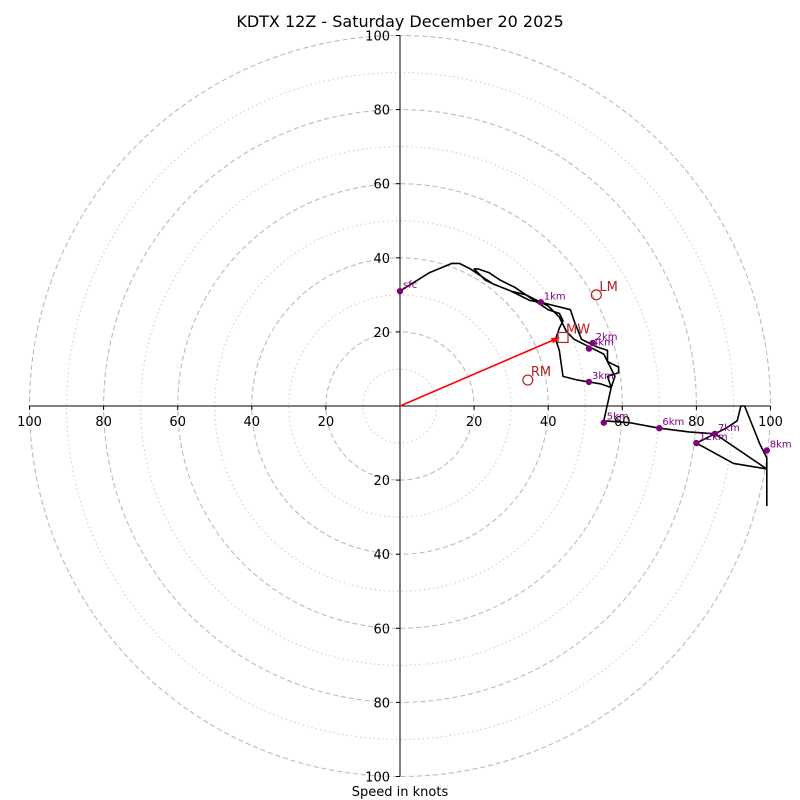 The image size is (800, 800). What do you see at coordinates (715, 433) in the screenshot?
I see `height-point-7km` at bounding box center [715, 433].